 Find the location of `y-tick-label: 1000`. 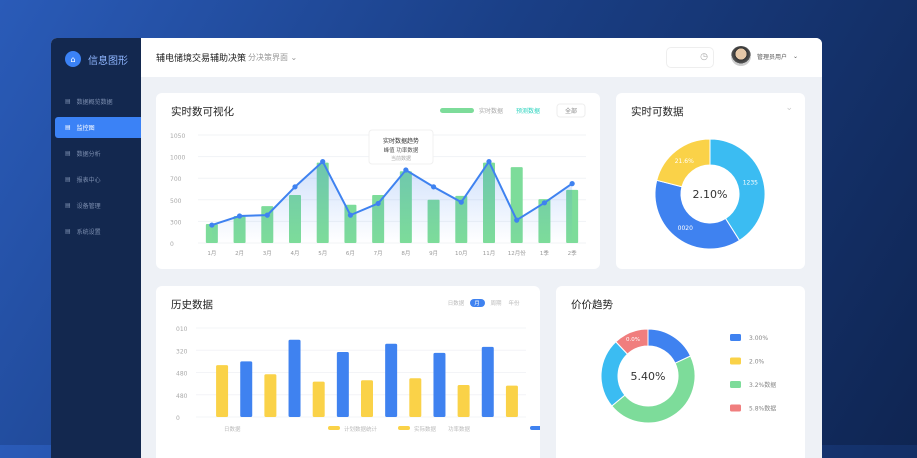

y-tick-label: 1000 is located at coordinates (177, 158).